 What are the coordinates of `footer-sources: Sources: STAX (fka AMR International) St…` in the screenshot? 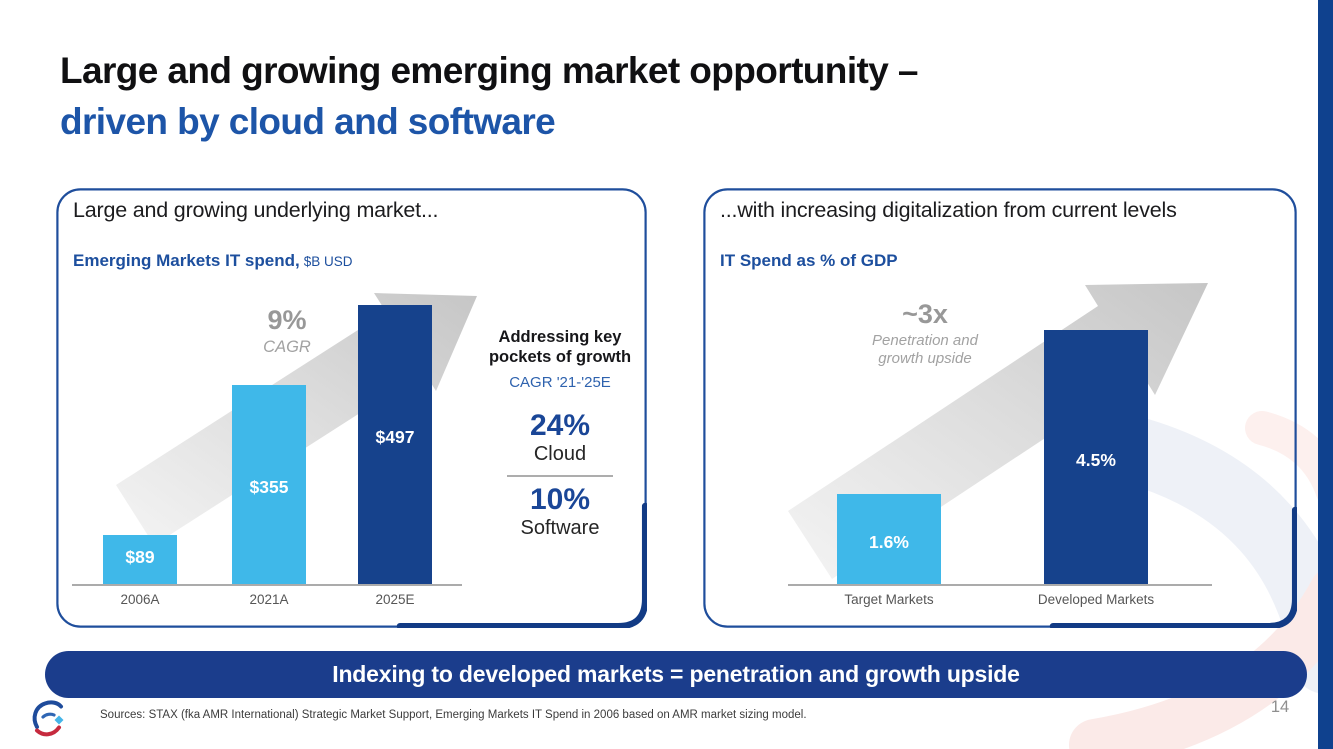 It's located at (453, 715).